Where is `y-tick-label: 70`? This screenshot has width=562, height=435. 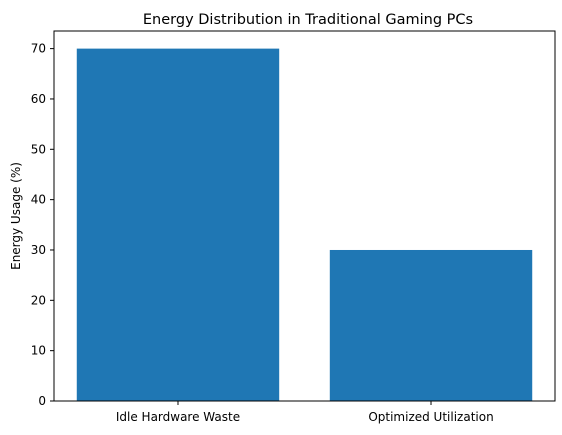
y-tick-label: 70 is located at coordinates (38, 49).